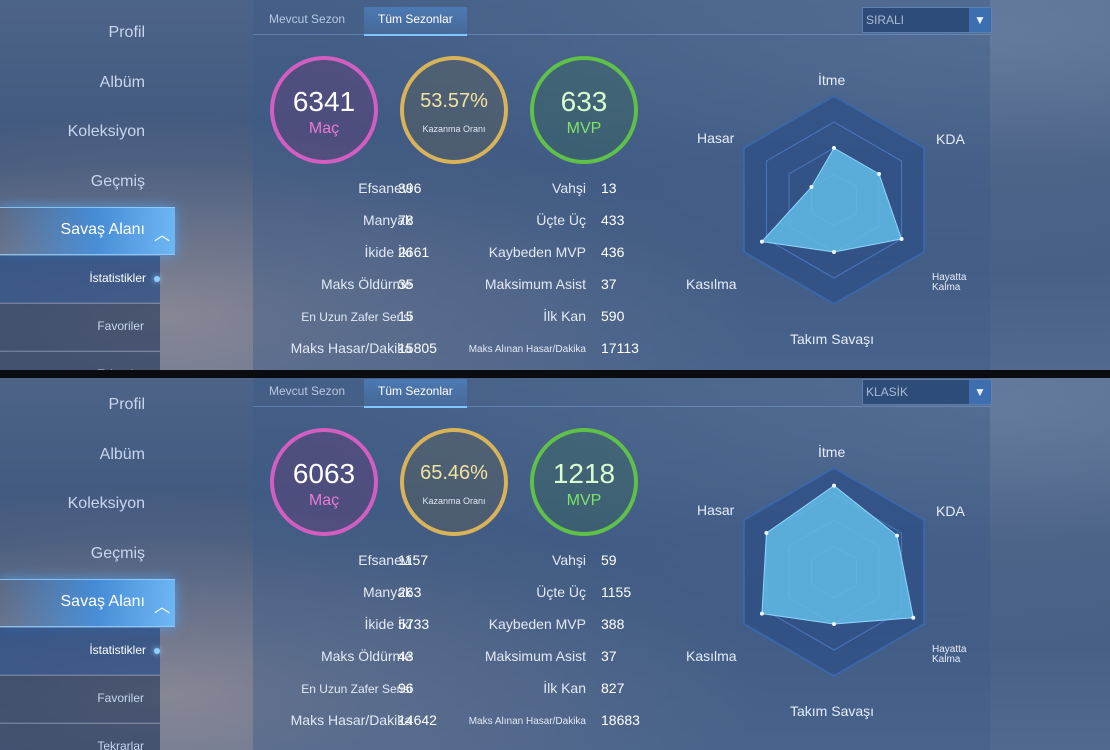  What do you see at coordinates (711, 284) in the screenshot?
I see `radar-label-kasilma: Kasılma` at bounding box center [711, 284].